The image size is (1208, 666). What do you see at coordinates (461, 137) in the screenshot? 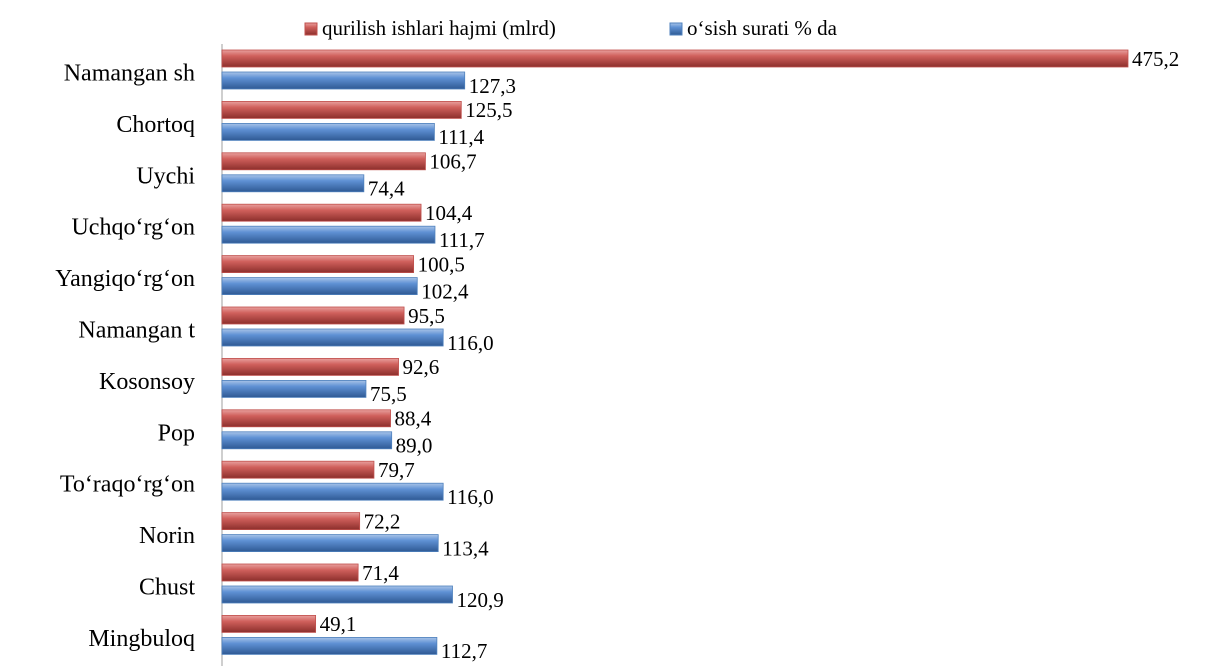
I see `value-label: 111,4` at bounding box center [461, 137].